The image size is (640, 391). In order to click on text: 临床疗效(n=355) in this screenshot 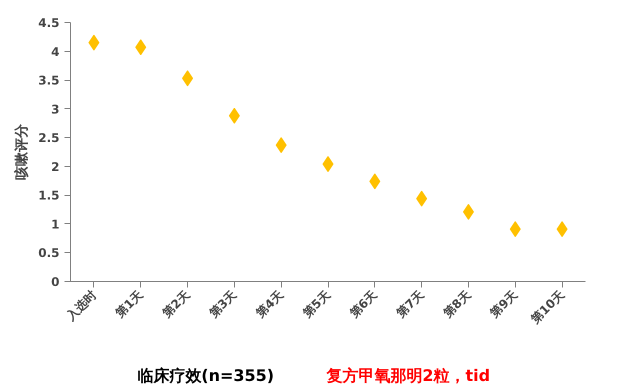, I will do `click(205, 375)`.